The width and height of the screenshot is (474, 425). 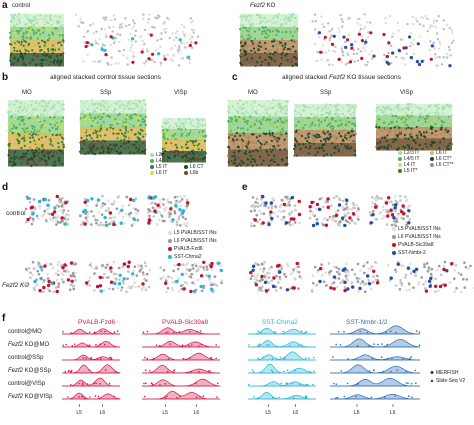 What do you see at coordinates (305, 77) in the screenshot?
I see `panel-c-title-pre: aligned stacked` at bounding box center [305, 77].